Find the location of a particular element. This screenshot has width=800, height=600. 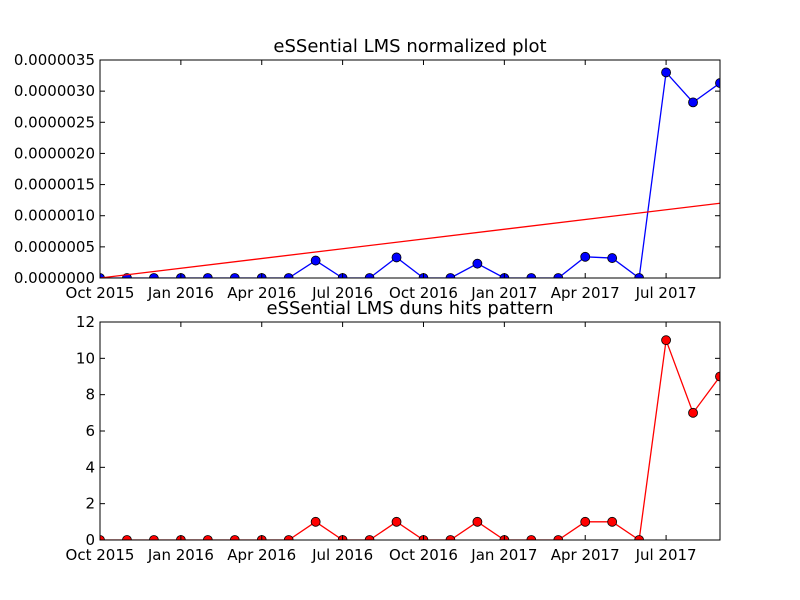

y-tick-label: 2 is located at coordinates (90, 504).